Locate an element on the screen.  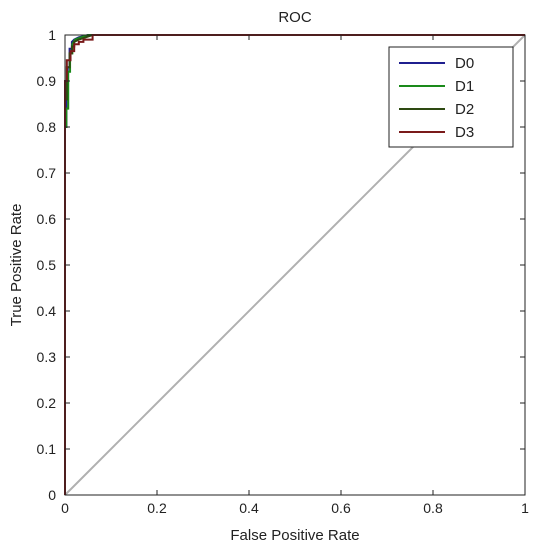
y-tick-label: 0.3 is located at coordinates (47, 357).